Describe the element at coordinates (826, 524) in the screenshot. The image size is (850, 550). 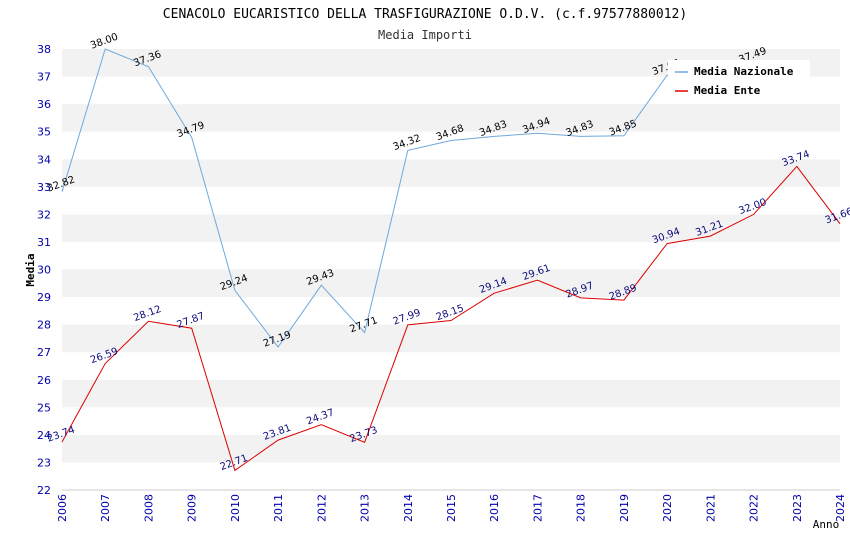
I see `x-axis-label: Anno` at that location.